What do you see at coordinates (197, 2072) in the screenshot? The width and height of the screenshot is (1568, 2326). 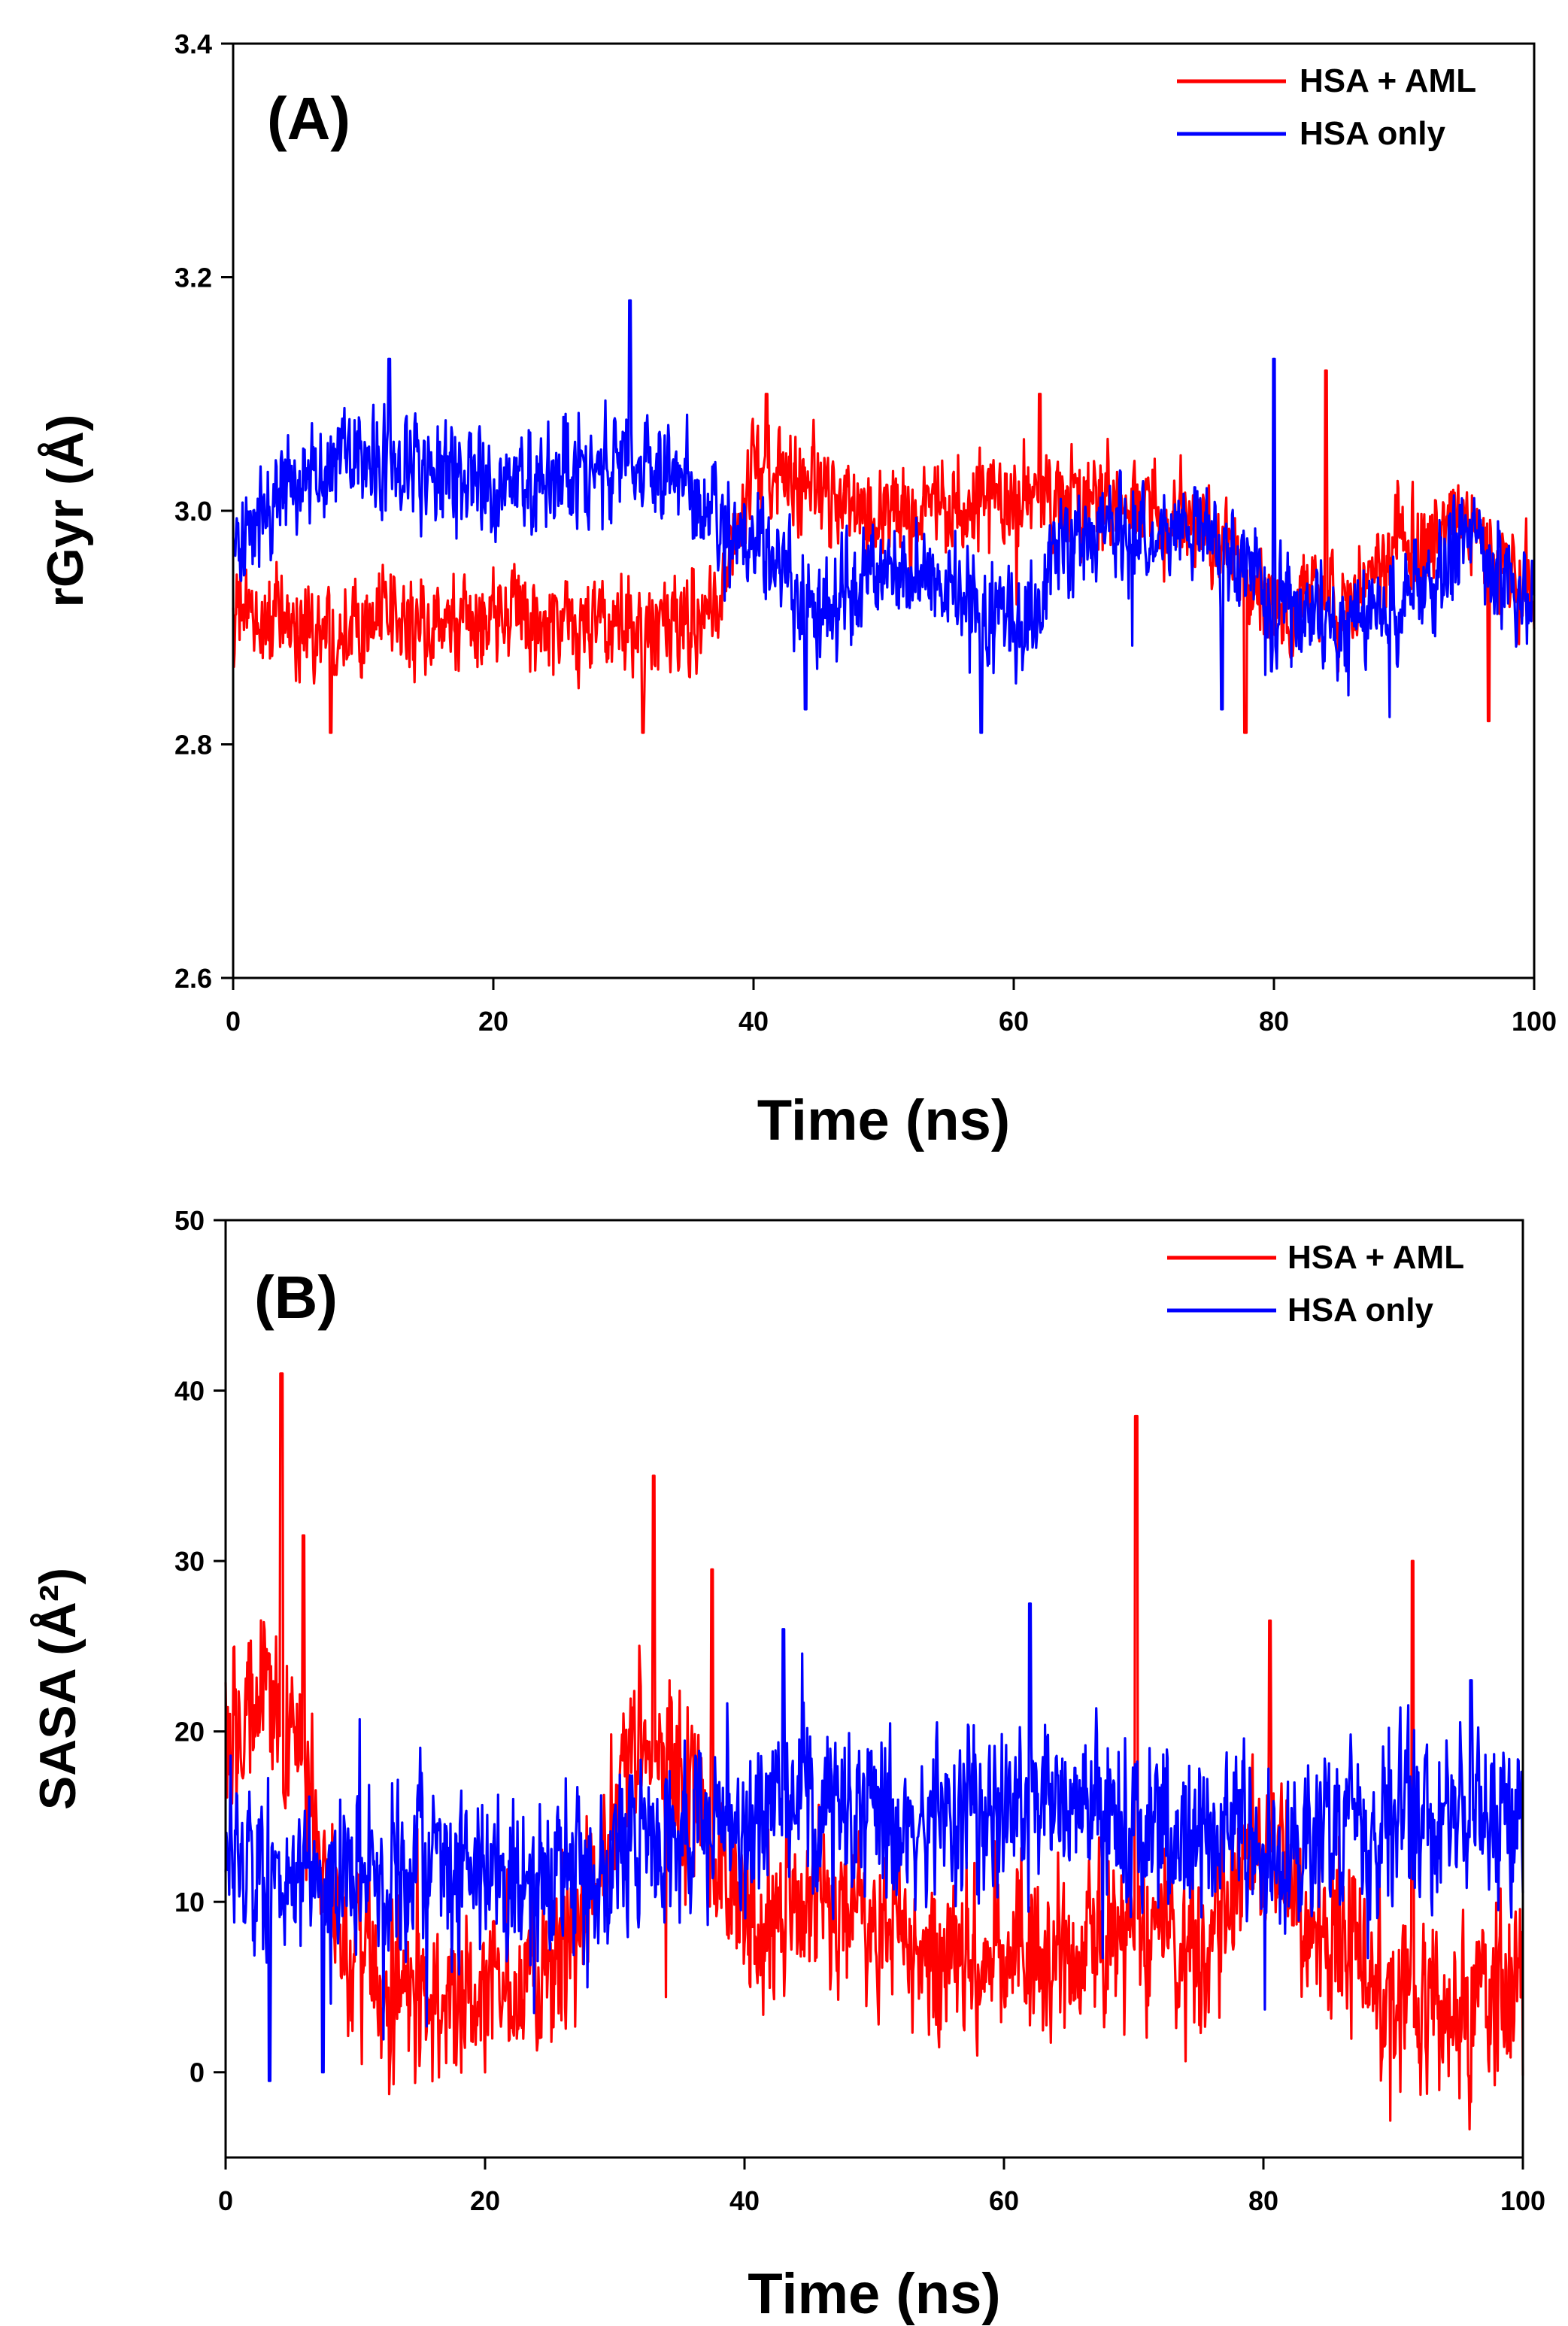 I see `y-tick-label: 0` at bounding box center [197, 2072].